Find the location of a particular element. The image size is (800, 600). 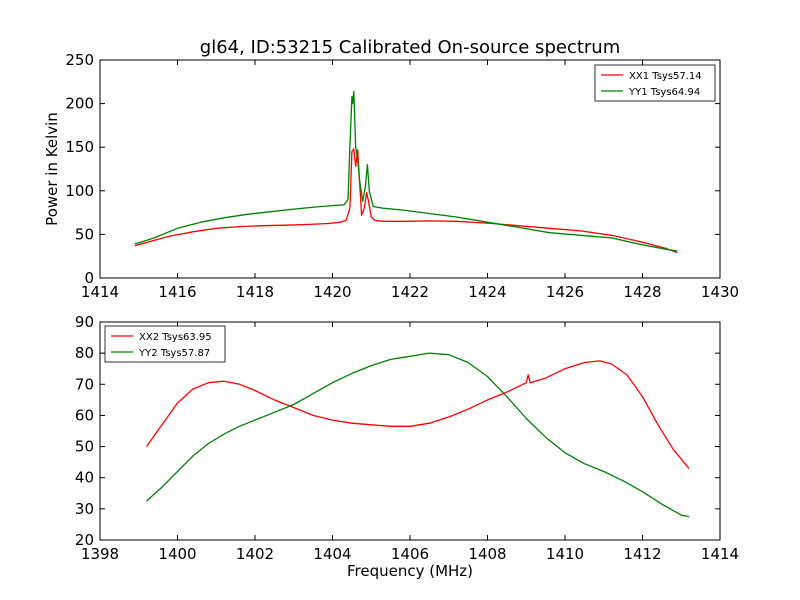

x-tick-label: 1416 is located at coordinates (177, 292).